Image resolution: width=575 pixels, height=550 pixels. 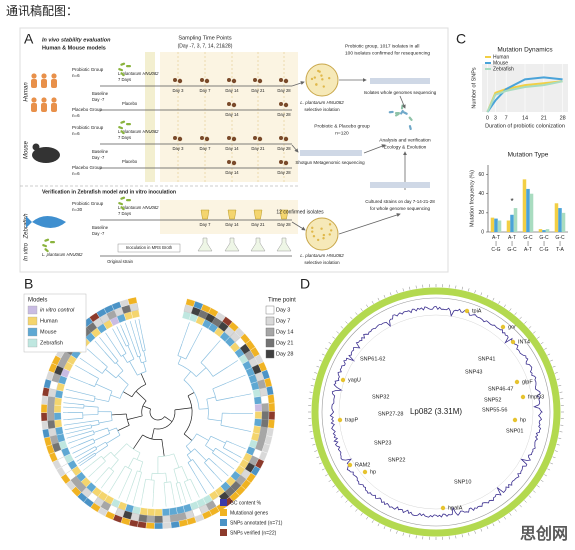 I want to click on panel-label: A, so click(x=29, y=39).